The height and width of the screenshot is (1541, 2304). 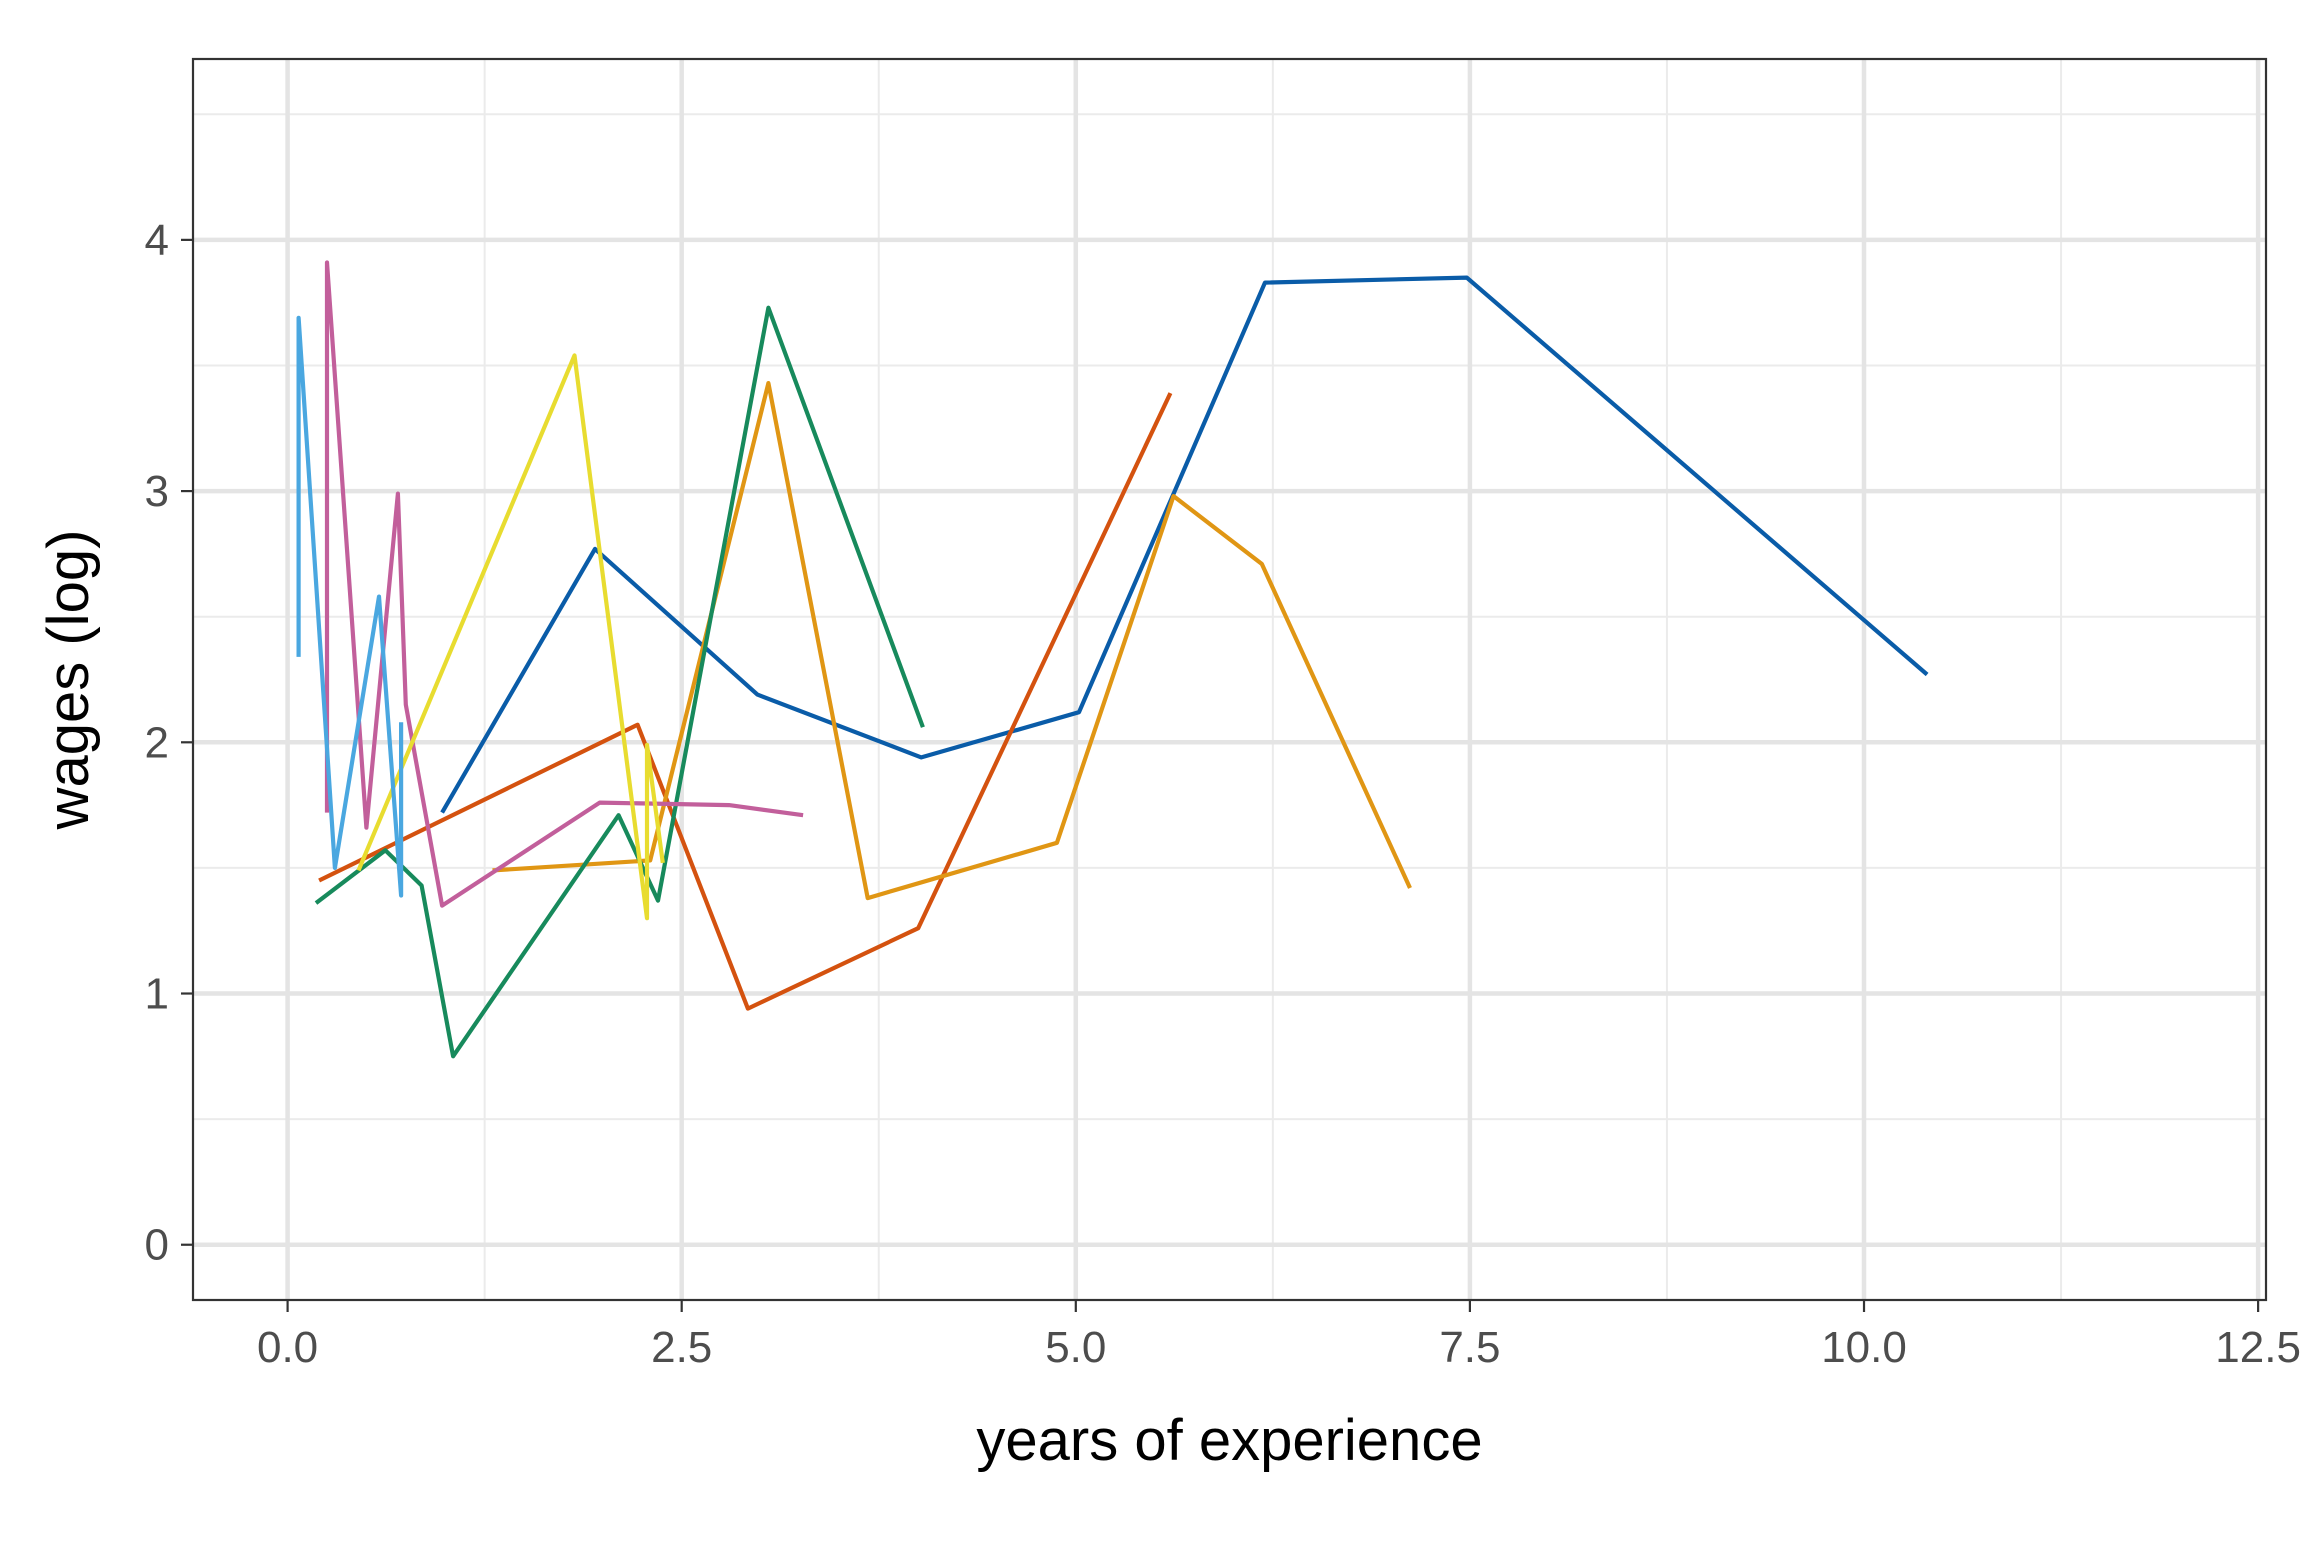 What do you see at coordinates (1075, 1347) in the screenshot?
I see `x-tick-label: 5.0` at bounding box center [1075, 1347].